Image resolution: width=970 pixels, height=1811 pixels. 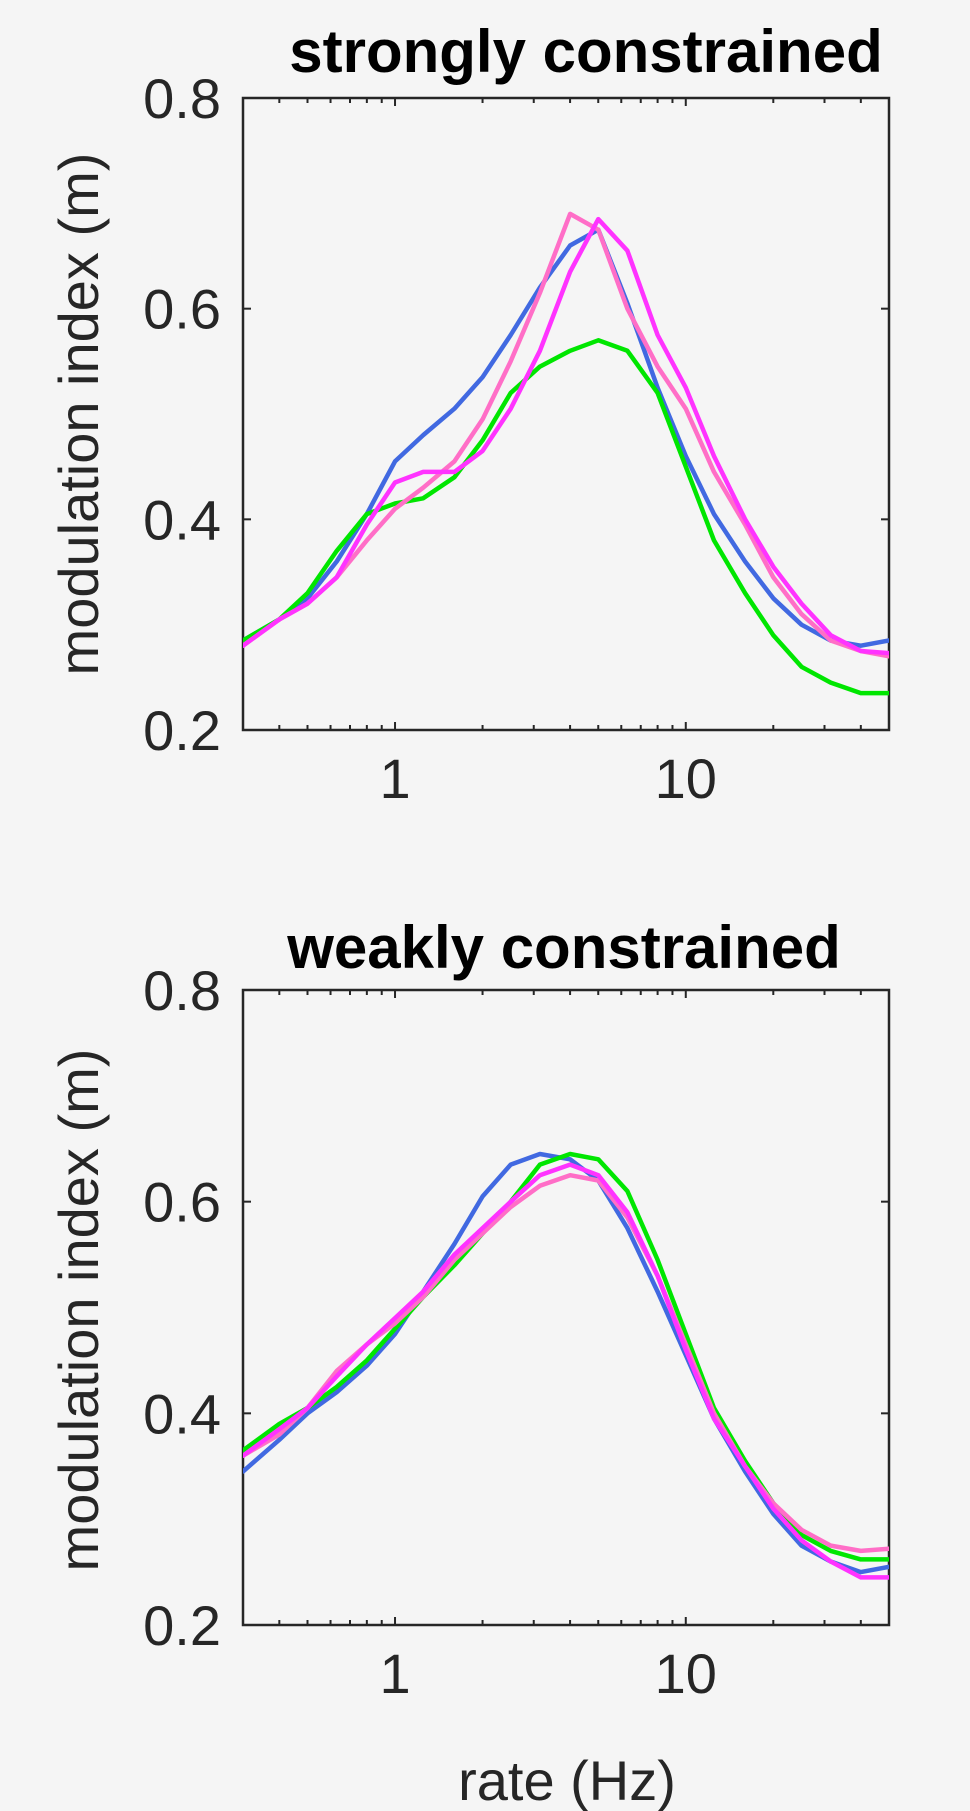 I want to click on chart-title: strongly constrained, so click(x=585, y=51).